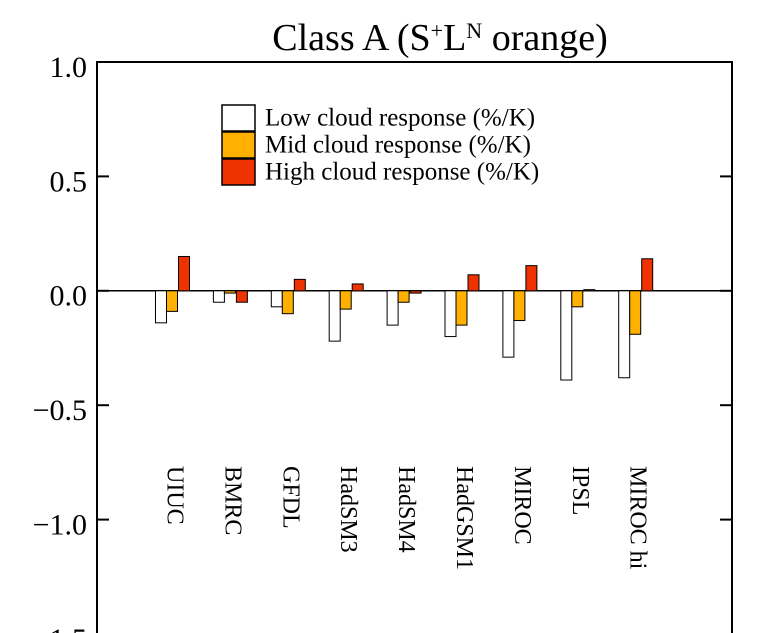 This screenshot has height=633, width=762. Describe the element at coordinates (522, 505) in the screenshot. I see `x-category-label: MIROC` at that location.